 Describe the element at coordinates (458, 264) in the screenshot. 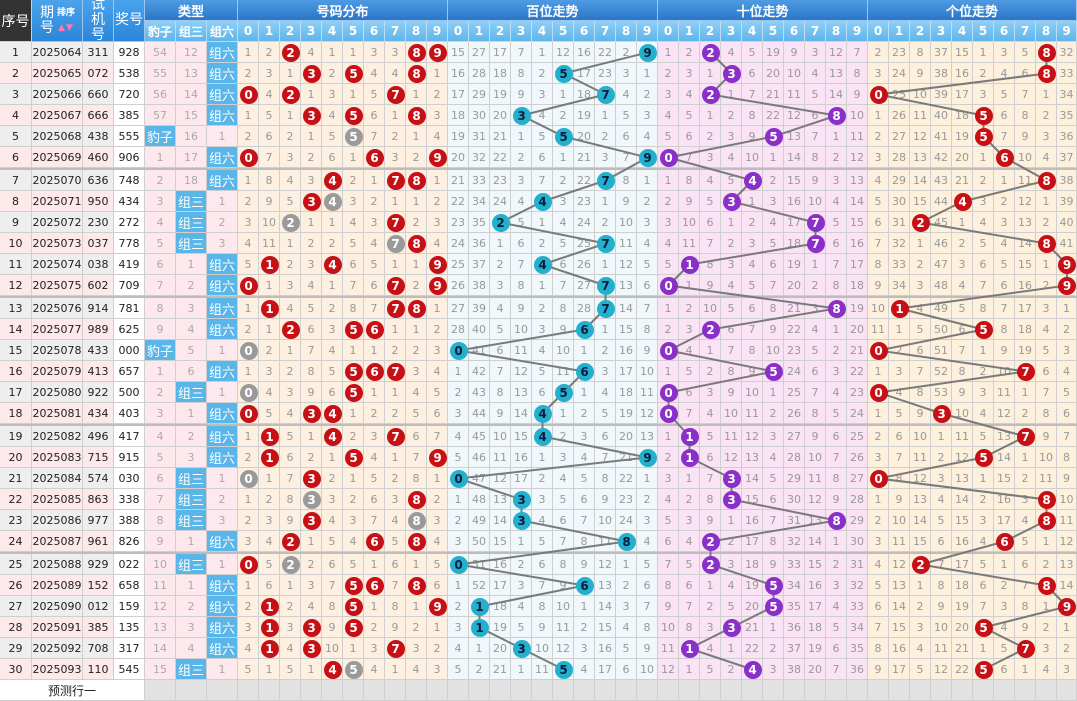

I see `bai-omission: 25` at that location.